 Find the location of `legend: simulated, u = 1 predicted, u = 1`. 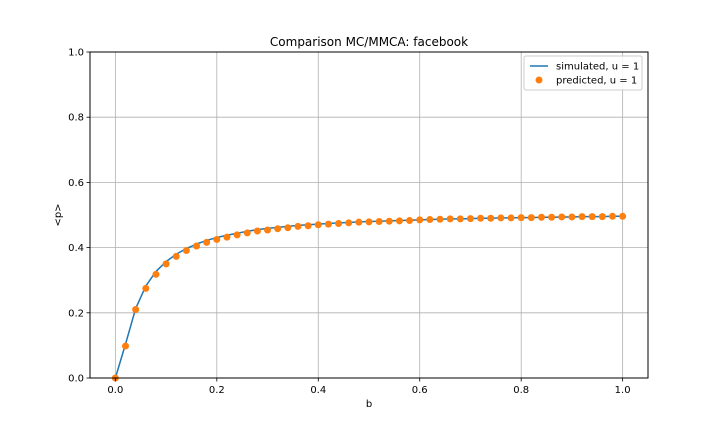

legend: simulated, u = 1 predicted, u = 1 is located at coordinates (583, 73).